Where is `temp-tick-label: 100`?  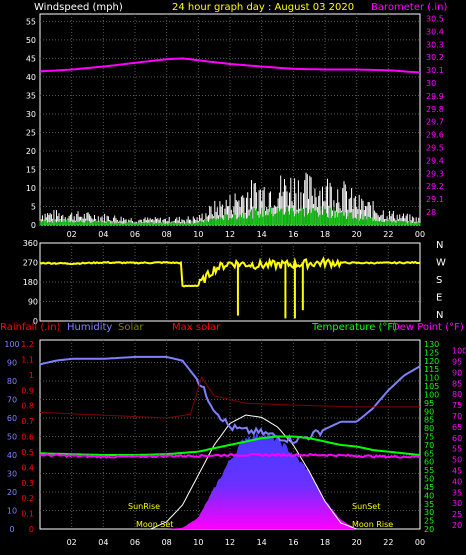
temp-tick-label: 100 is located at coordinates (431, 394).